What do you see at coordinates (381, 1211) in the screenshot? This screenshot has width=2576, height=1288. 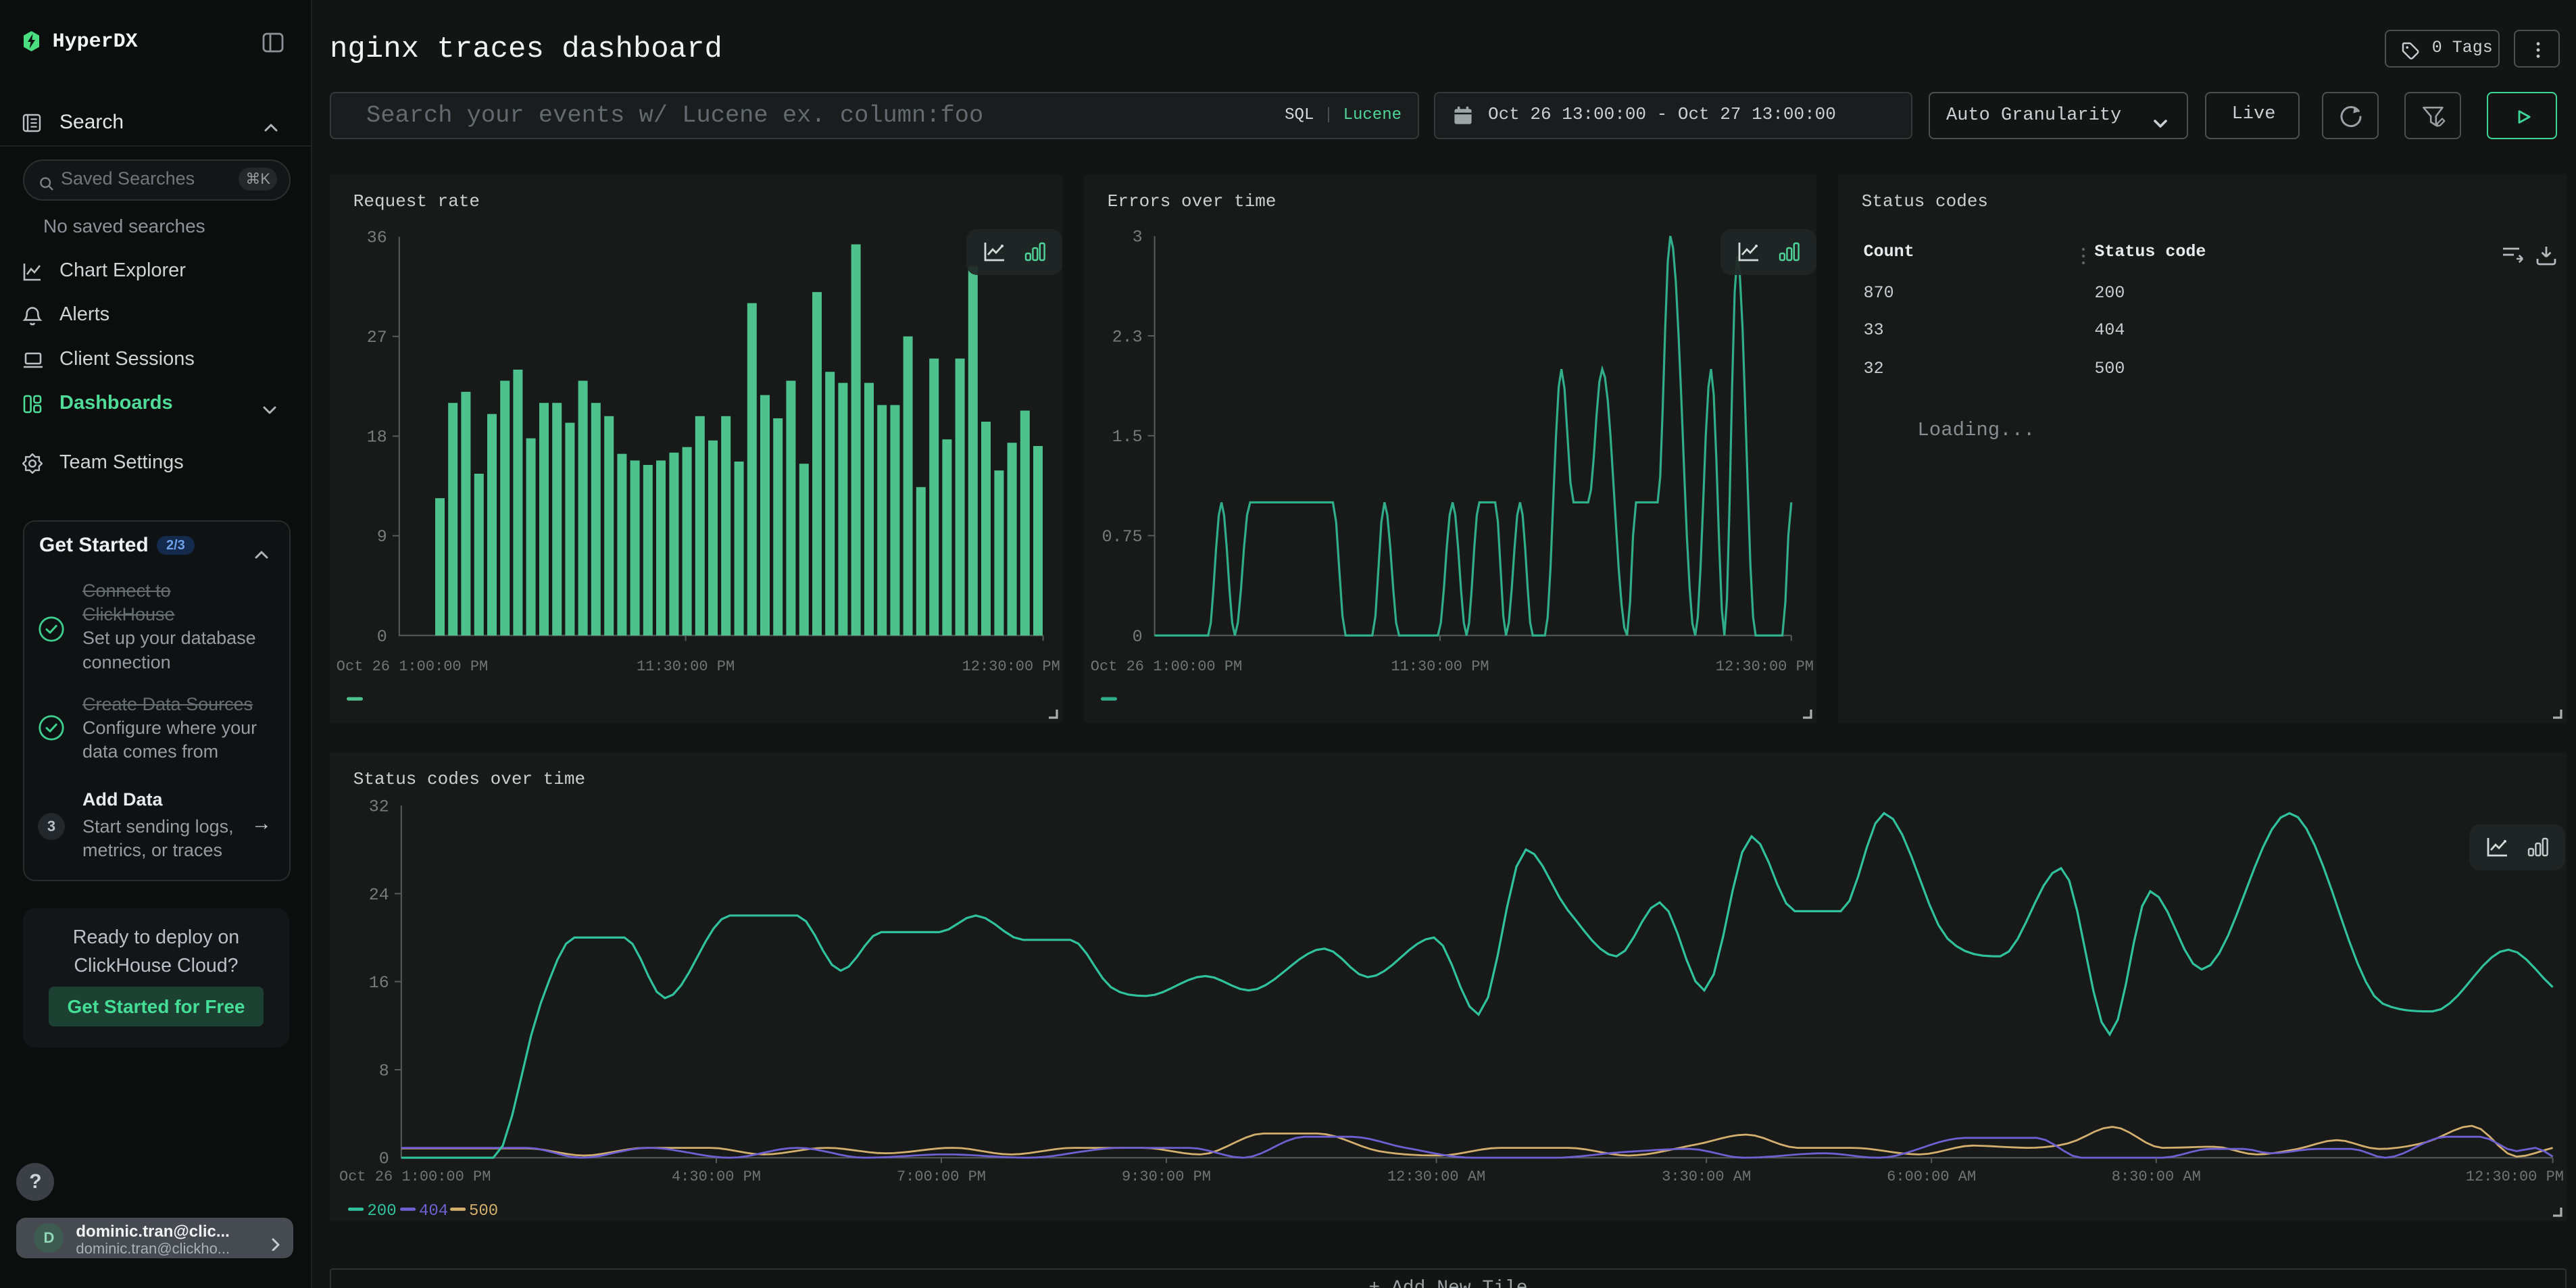 I see `svg-text: 200` at bounding box center [381, 1211].